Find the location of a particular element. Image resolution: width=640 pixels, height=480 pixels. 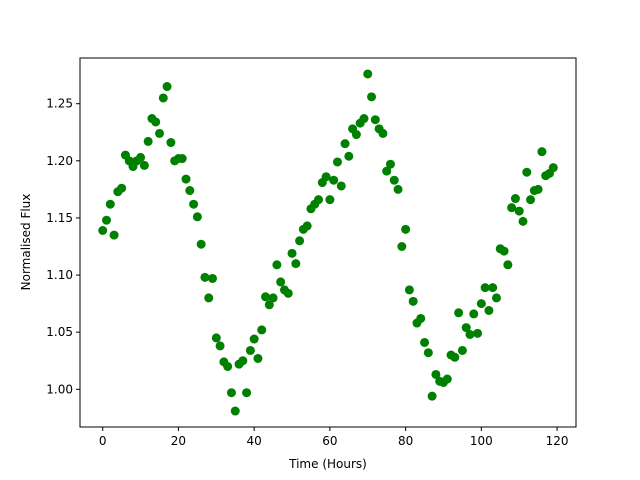

x-tick-label: 0 is located at coordinates (103, 441).